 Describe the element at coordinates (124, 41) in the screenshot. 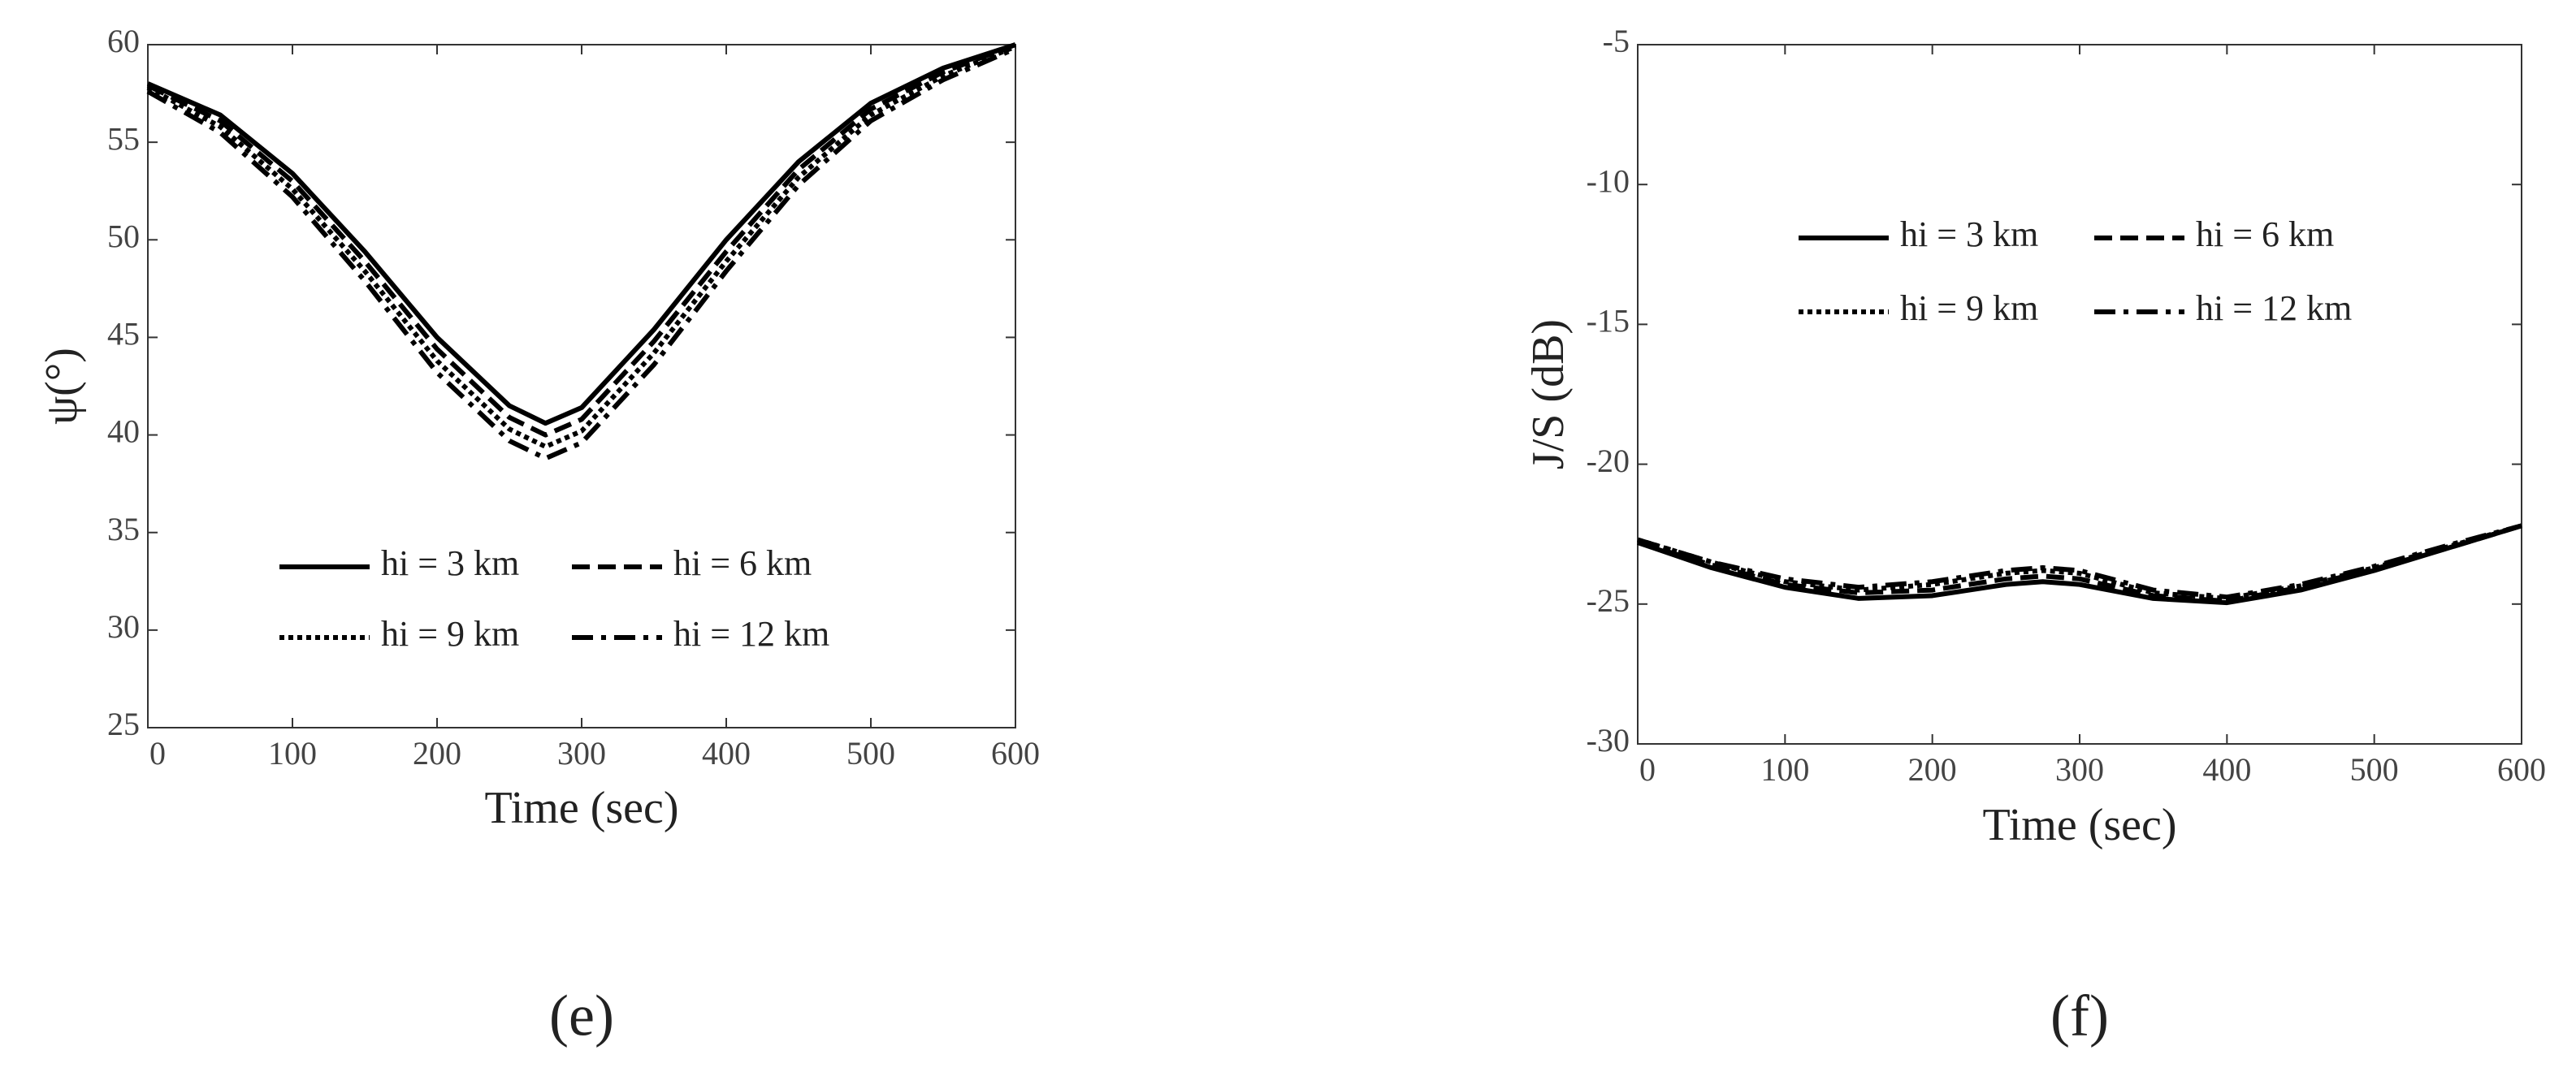

I see `y-tick-label: 60` at that location.